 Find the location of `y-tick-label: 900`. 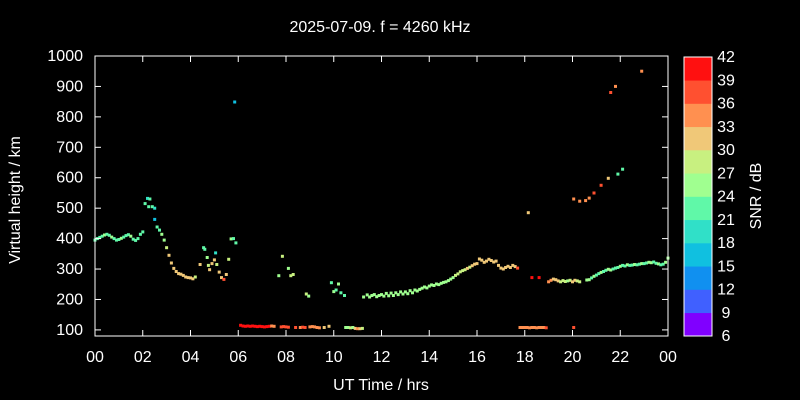

y-tick-label: 900 is located at coordinates (69, 86).